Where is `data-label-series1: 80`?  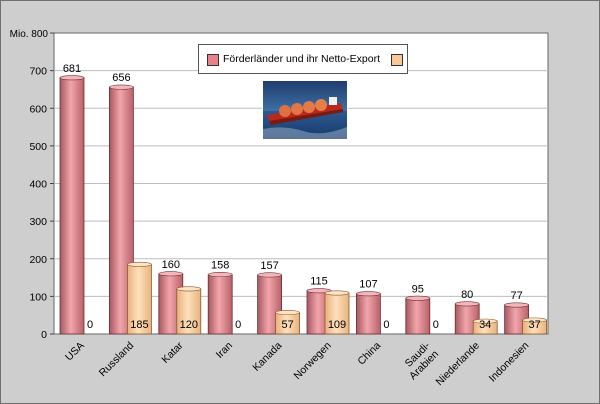 data-label-series1: 80 is located at coordinates (467, 295).